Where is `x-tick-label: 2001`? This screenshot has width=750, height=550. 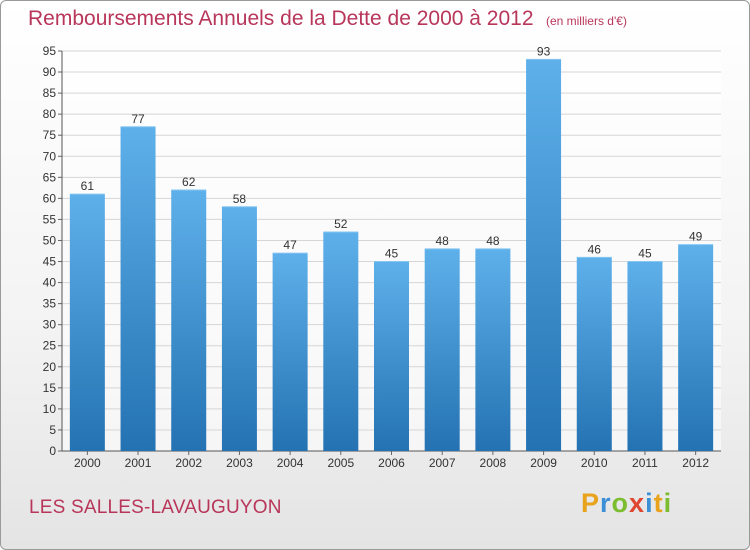
x-tick-label: 2001 is located at coordinates (138, 463).